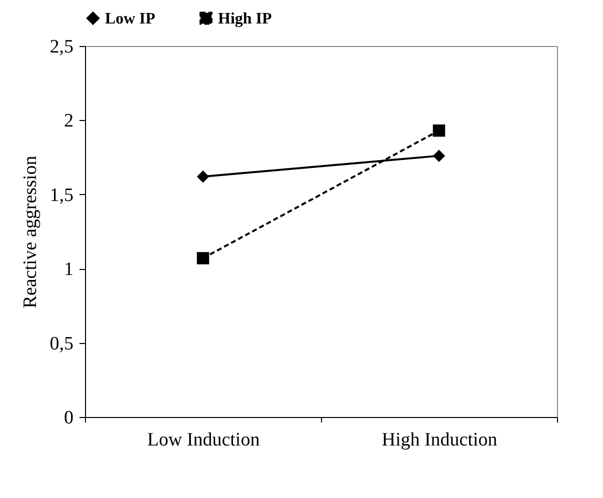 This screenshot has width=603, height=498. I want to click on y-tick-label: 1, so click(69, 269).